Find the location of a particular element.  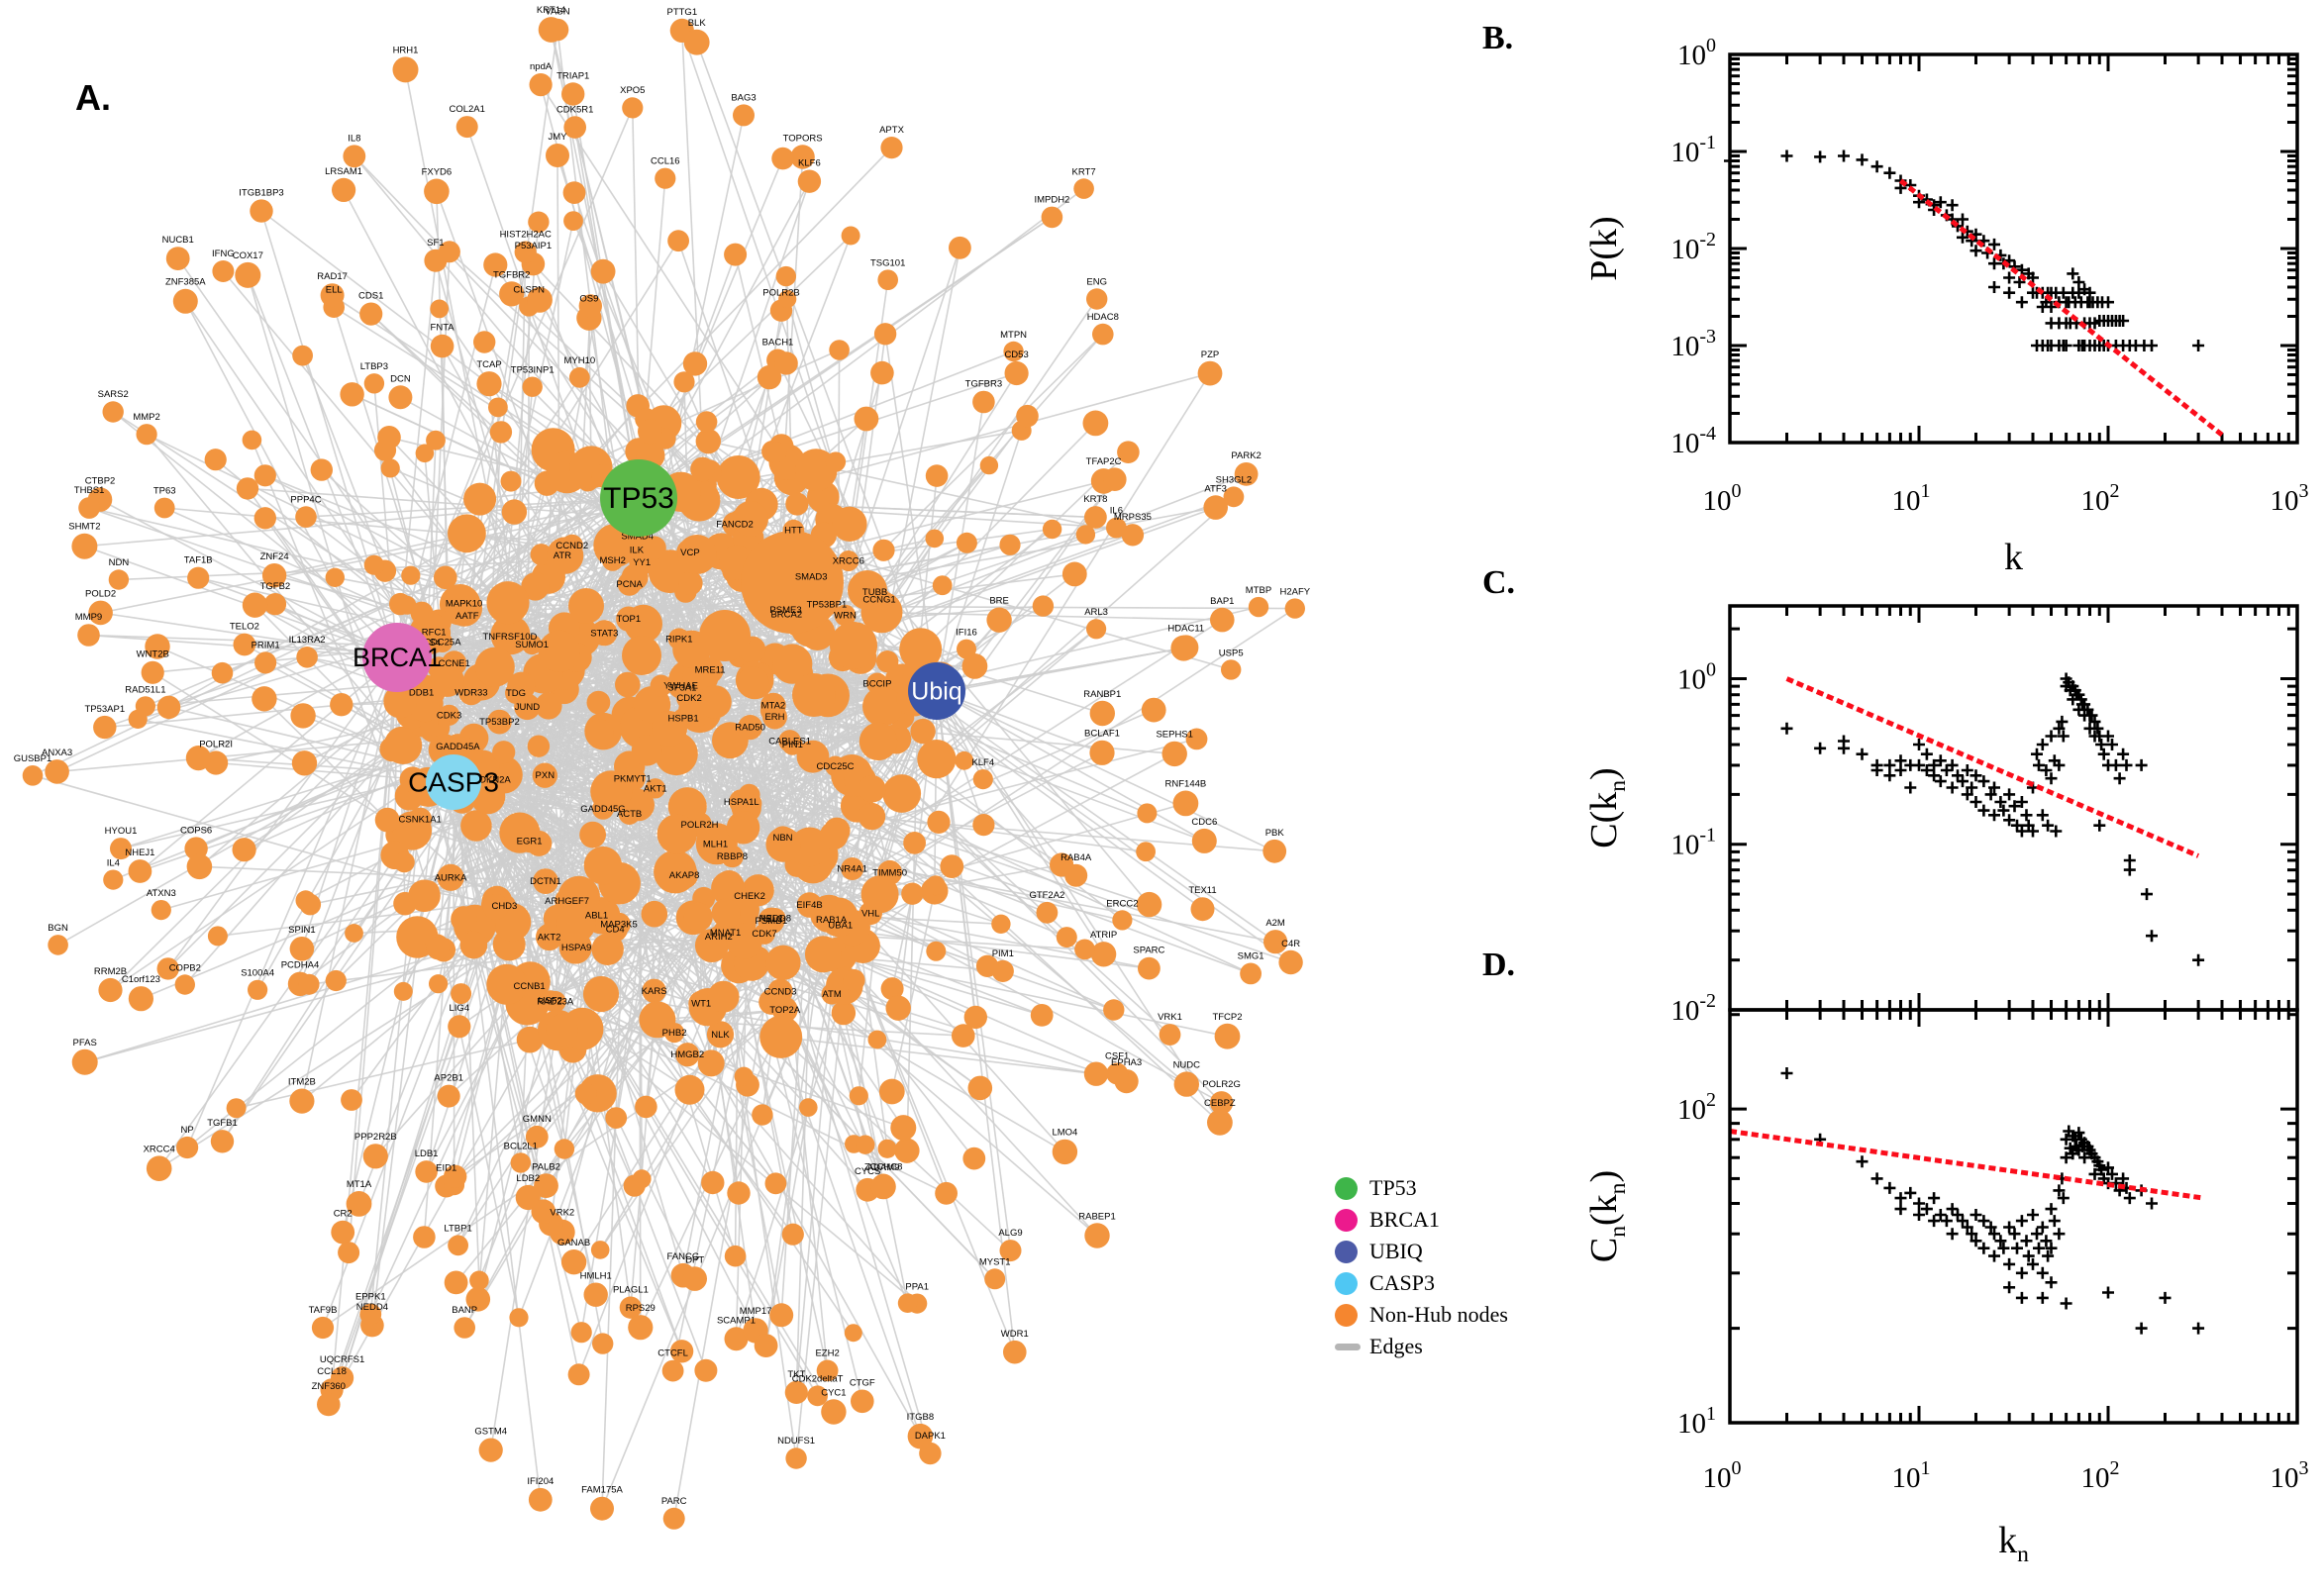

gene-label: TOP2A is located at coordinates (785, 1010).